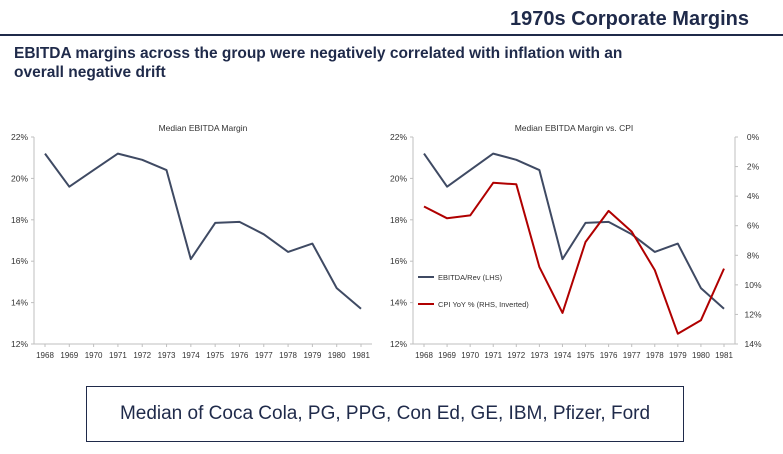 This screenshot has width=783, height=454. I want to click on y-tick-label-right: 10%, so click(752, 285).